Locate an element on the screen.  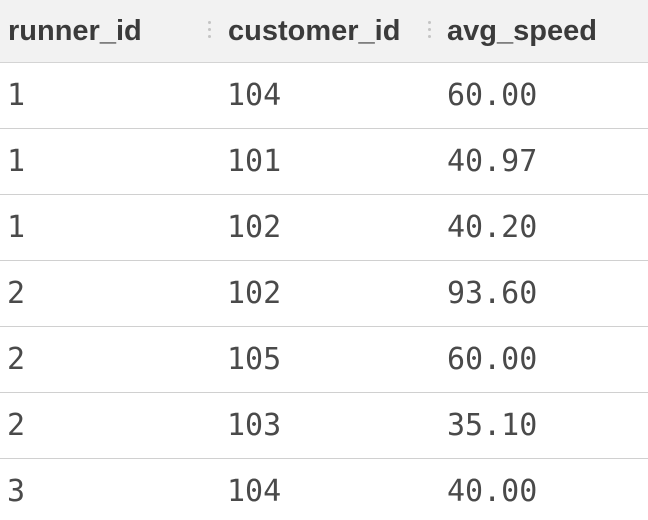
cell-customer-id: 101 is located at coordinates (254, 161).